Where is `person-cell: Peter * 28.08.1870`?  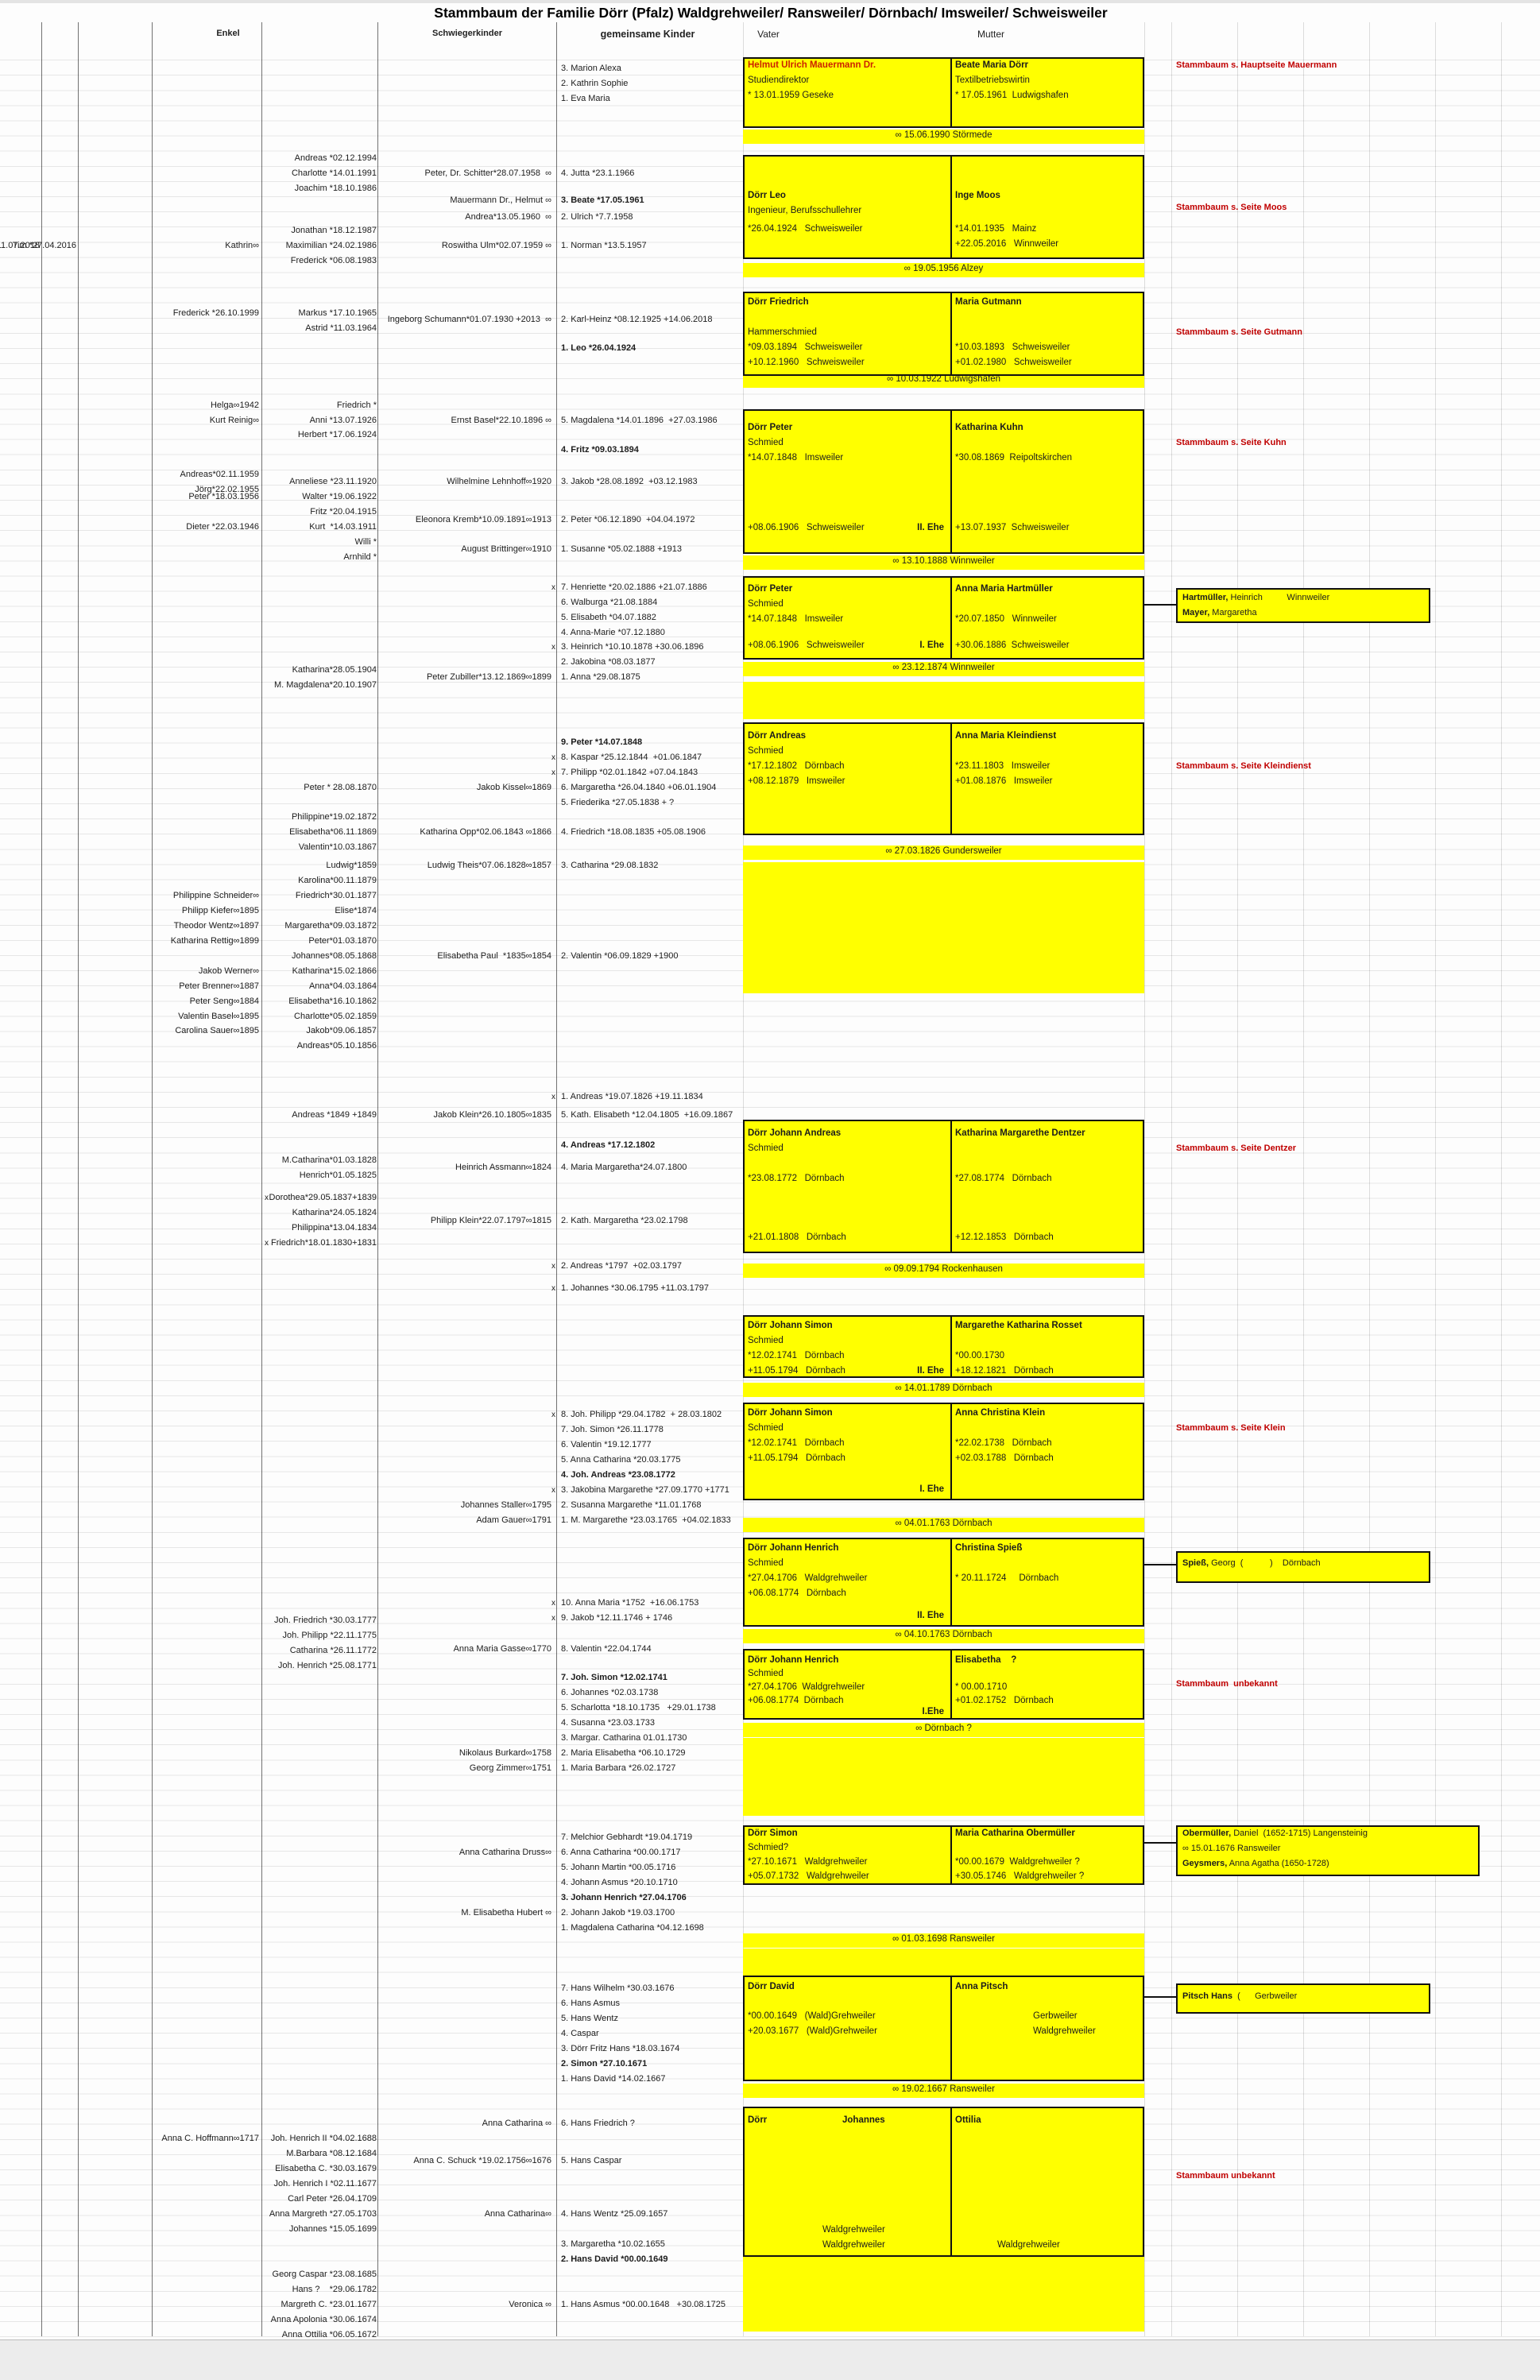 person-cell: Peter * 28.08.1870 is located at coordinates (341, 787).